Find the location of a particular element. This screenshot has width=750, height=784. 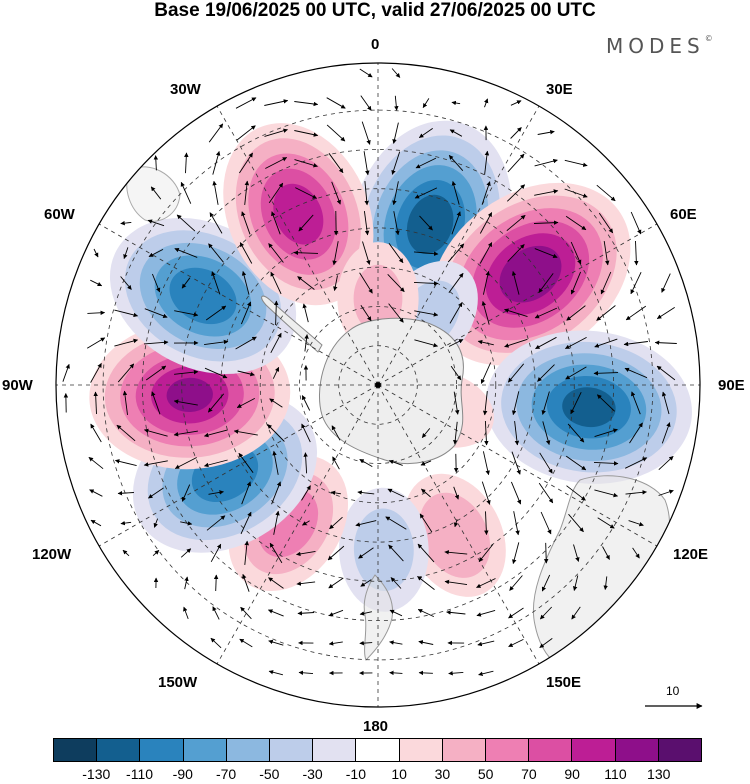

colorbar-tick-label: 130 is located at coordinates (658, 774).